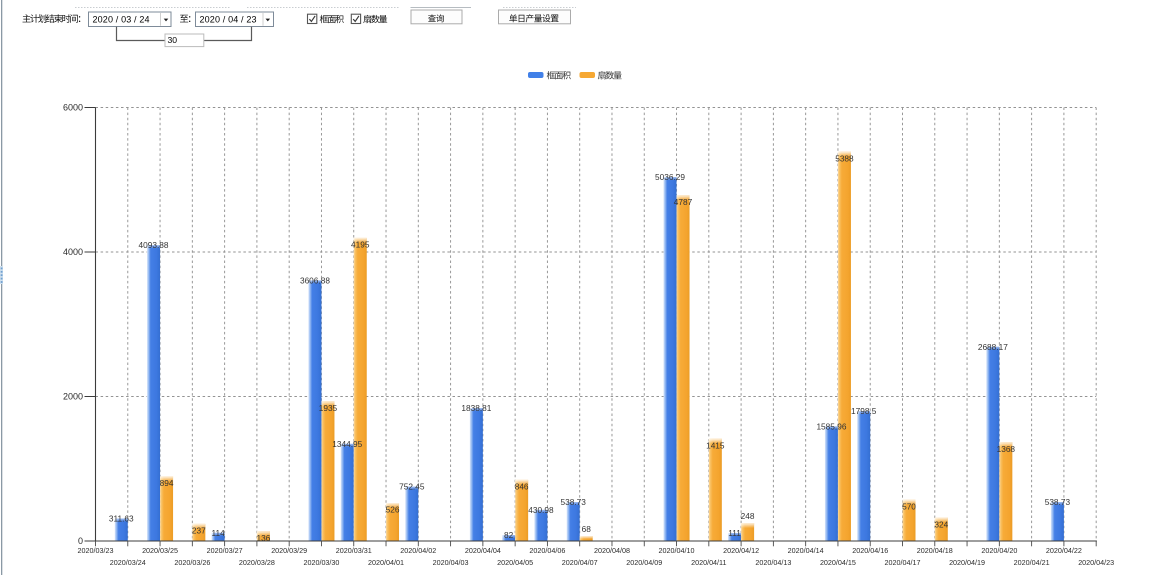  I want to click on svg-text: 1838.81, so click(476, 408).